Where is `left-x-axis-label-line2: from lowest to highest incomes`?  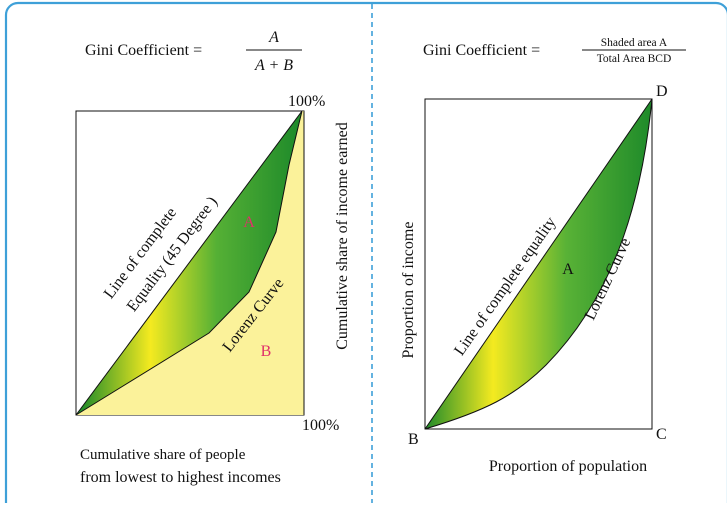 left-x-axis-label-line2: from lowest to highest incomes is located at coordinates (180, 477).